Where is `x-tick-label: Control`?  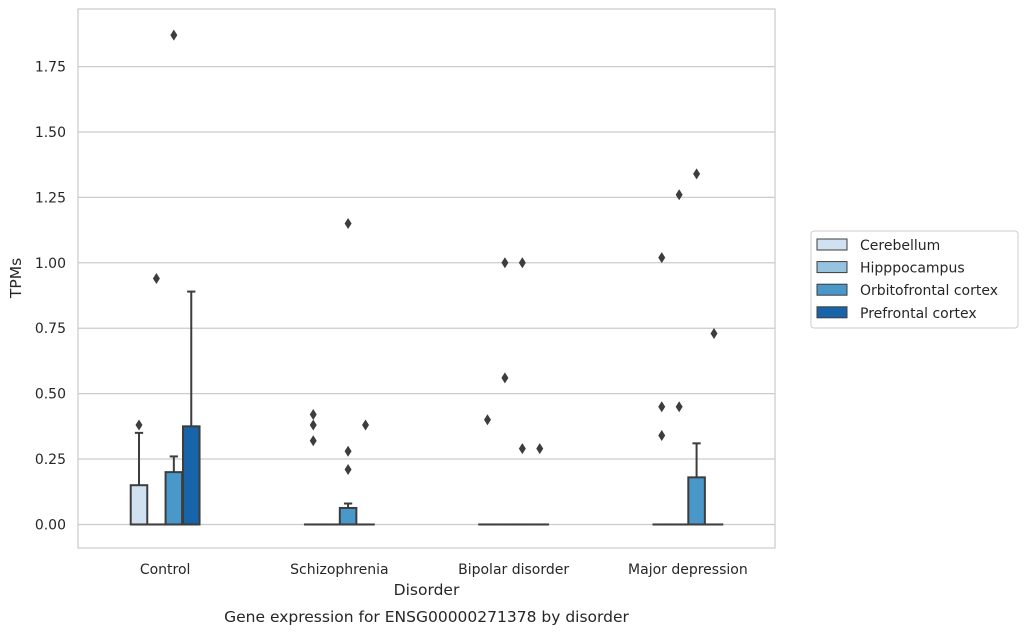
x-tick-label: Control is located at coordinates (165, 570).